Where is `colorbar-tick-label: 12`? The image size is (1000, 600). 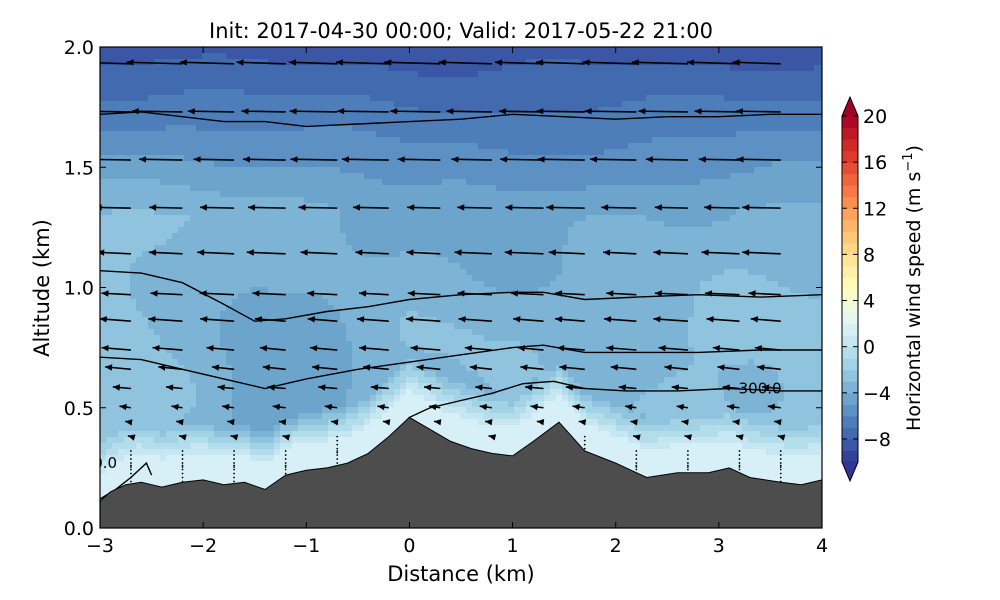 colorbar-tick-label: 12 is located at coordinates (875, 209).